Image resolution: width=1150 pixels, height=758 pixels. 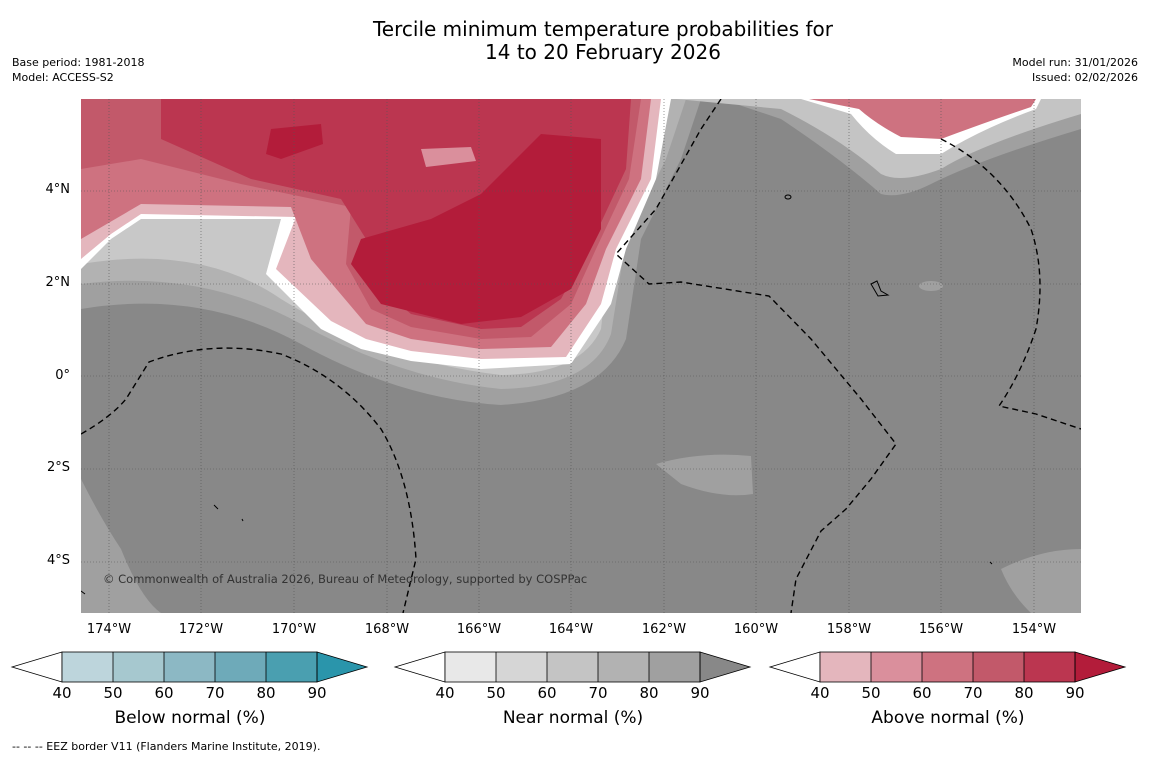 I want to click on lat-tick-4n: 4°N, so click(x=58, y=189).